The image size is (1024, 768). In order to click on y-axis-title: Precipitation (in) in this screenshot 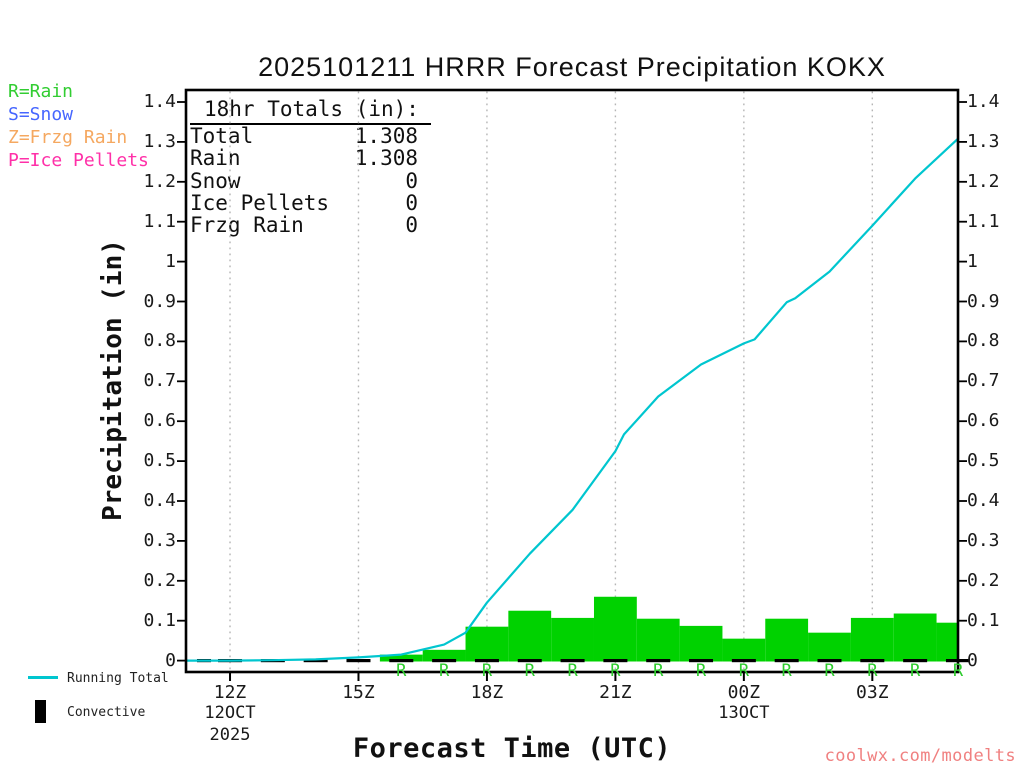, I will do `click(113, 380)`.